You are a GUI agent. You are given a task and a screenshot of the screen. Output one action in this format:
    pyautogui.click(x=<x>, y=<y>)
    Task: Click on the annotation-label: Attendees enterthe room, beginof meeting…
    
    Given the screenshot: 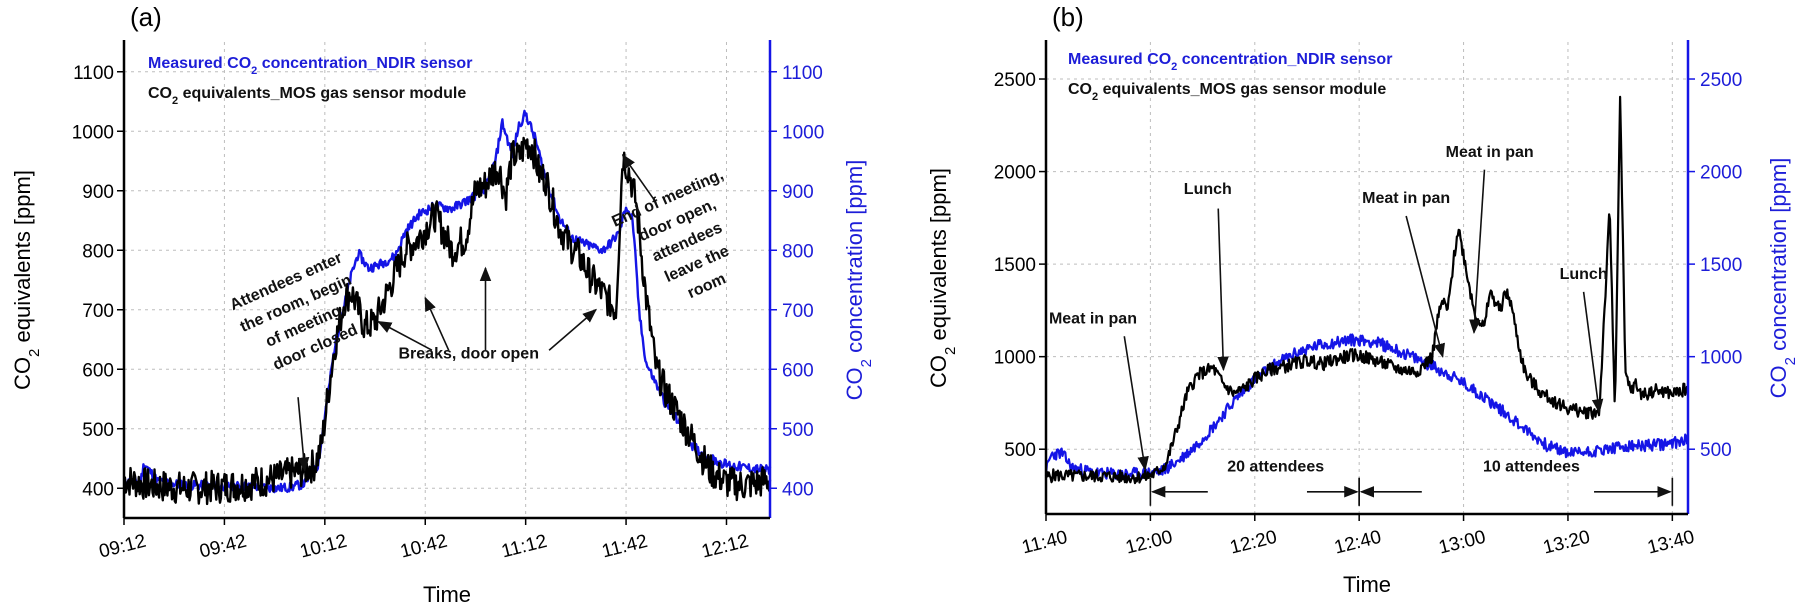 What is the action you would take?
    pyautogui.click(x=300, y=314)
    